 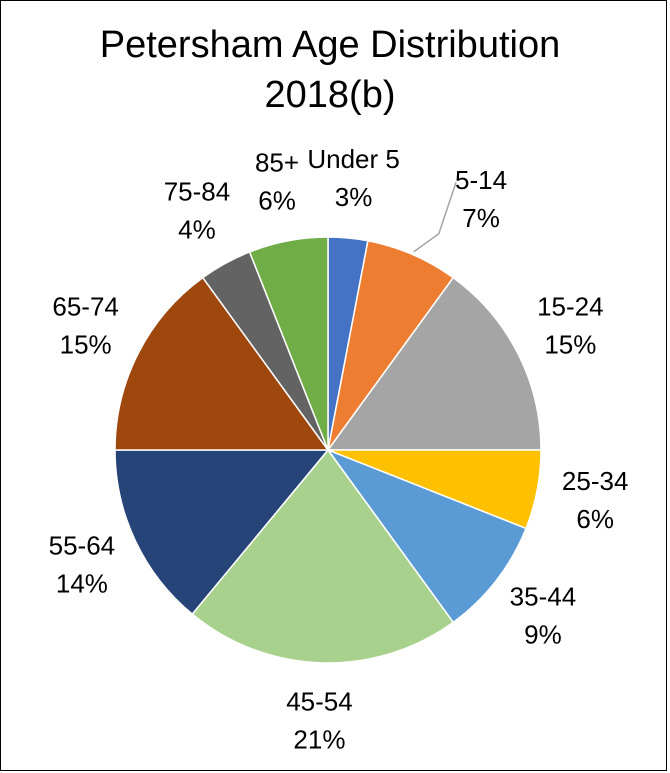 What do you see at coordinates (481, 218) in the screenshot?
I see `slice-value-label: 7%` at bounding box center [481, 218].